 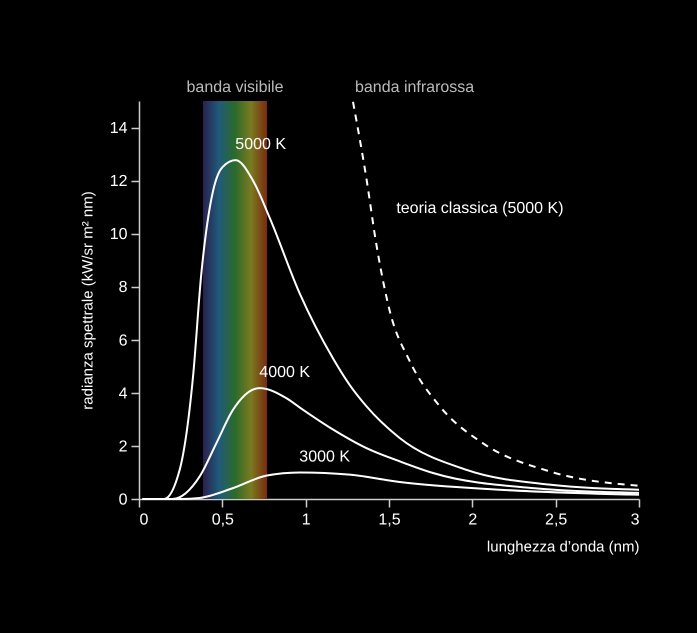 What do you see at coordinates (123, 500) in the screenshot?
I see `y-tick-label: 0` at bounding box center [123, 500].